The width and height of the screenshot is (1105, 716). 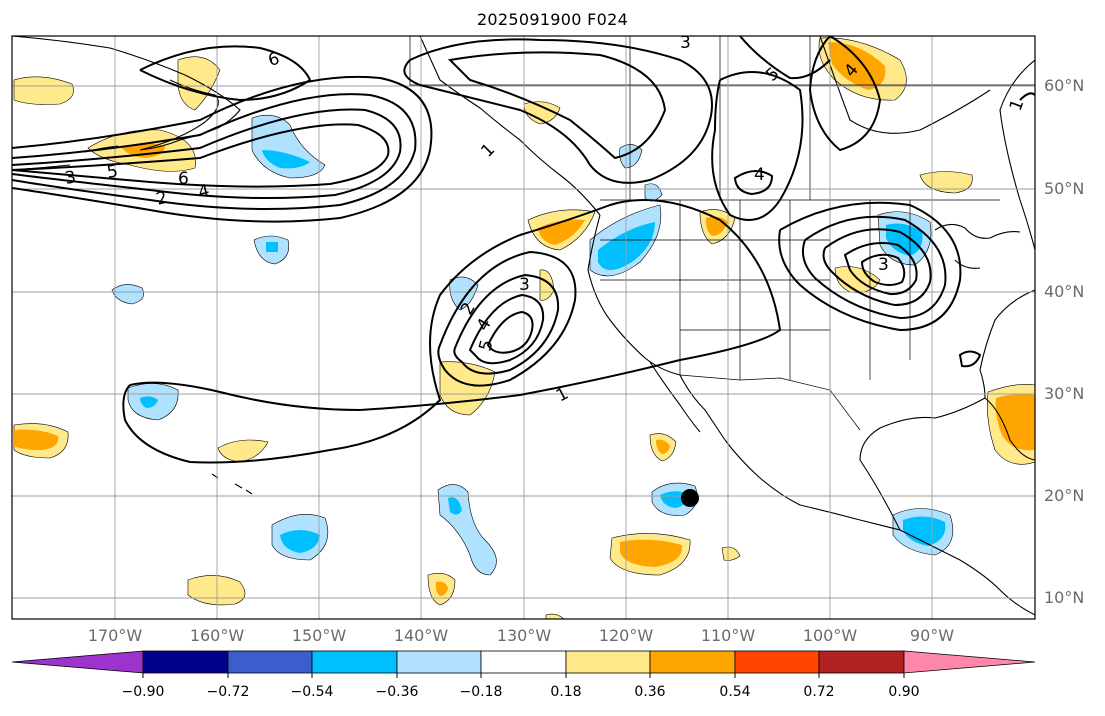 What do you see at coordinates (728, 635) in the screenshot?
I see `lon-label: 110°W` at bounding box center [728, 635].